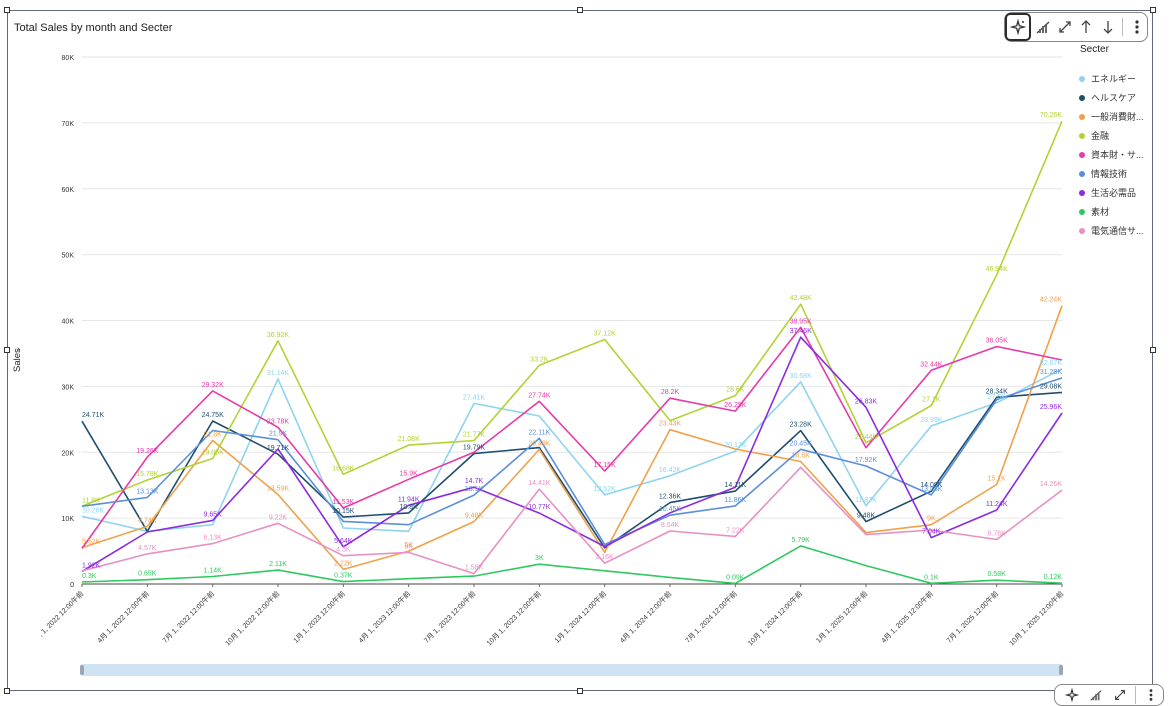 The height and width of the screenshot is (706, 1170). I want to click on legend-item: 情報技術, so click(1114, 173).